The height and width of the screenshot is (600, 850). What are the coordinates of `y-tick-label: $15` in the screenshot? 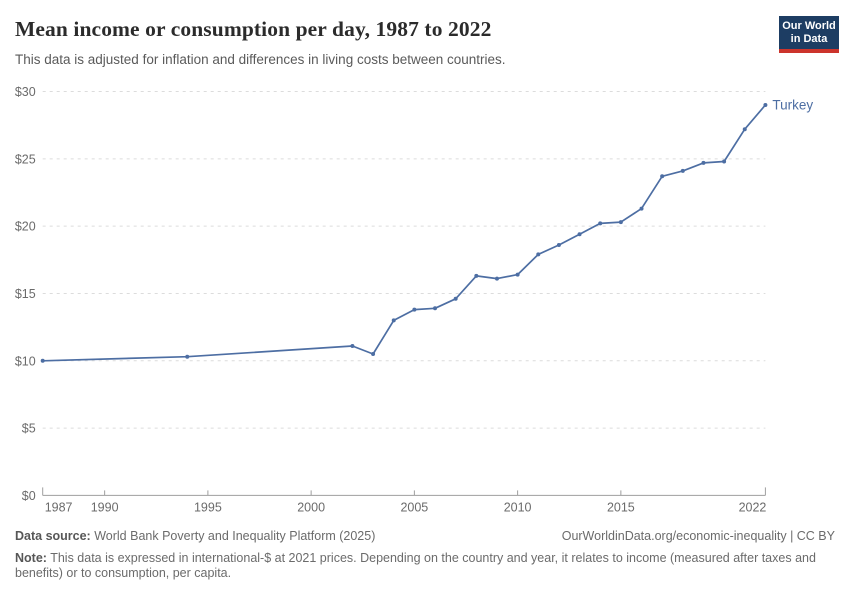 It's located at (25, 294).